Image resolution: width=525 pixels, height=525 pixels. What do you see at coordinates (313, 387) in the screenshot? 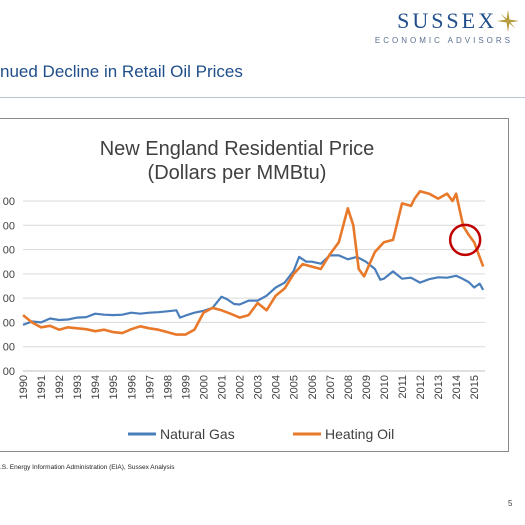
I see `x-tick-label: 2006` at bounding box center [313, 387].